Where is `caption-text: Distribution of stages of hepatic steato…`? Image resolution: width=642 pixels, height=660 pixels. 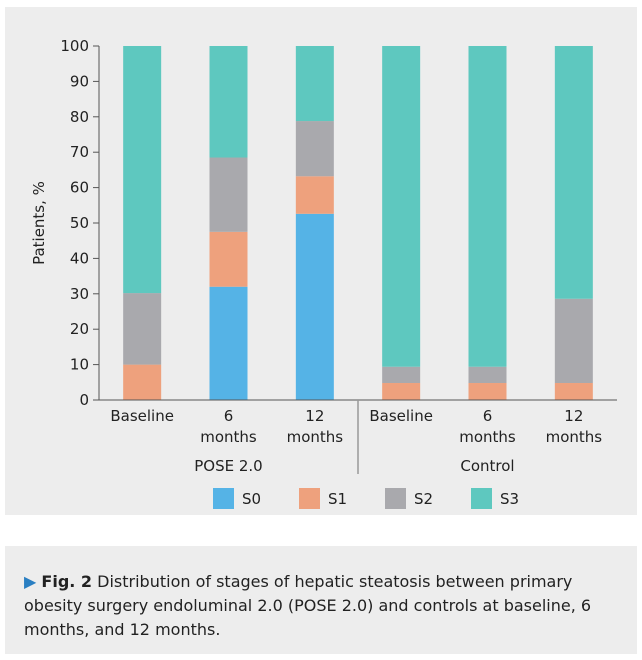
caption-text: Distribution of stages of hepatic steato… is located at coordinates (307, 605).